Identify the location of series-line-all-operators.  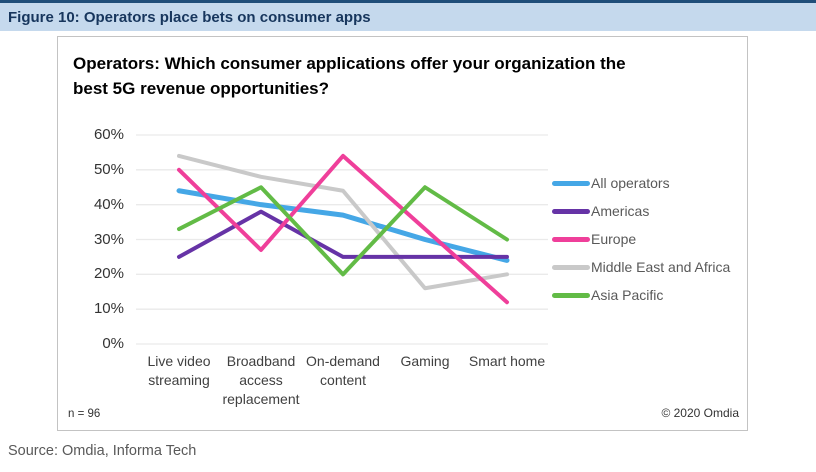
(343, 225).